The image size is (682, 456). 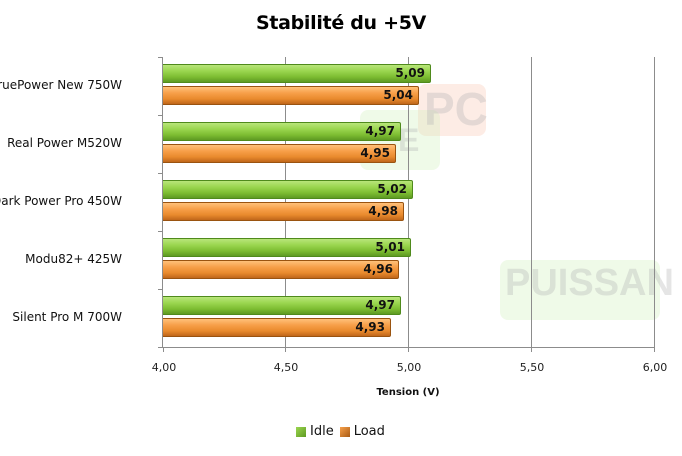 What do you see at coordinates (288, 189) in the screenshot?
I see `bar-idle-darkpower: 5,02` at bounding box center [288, 189].